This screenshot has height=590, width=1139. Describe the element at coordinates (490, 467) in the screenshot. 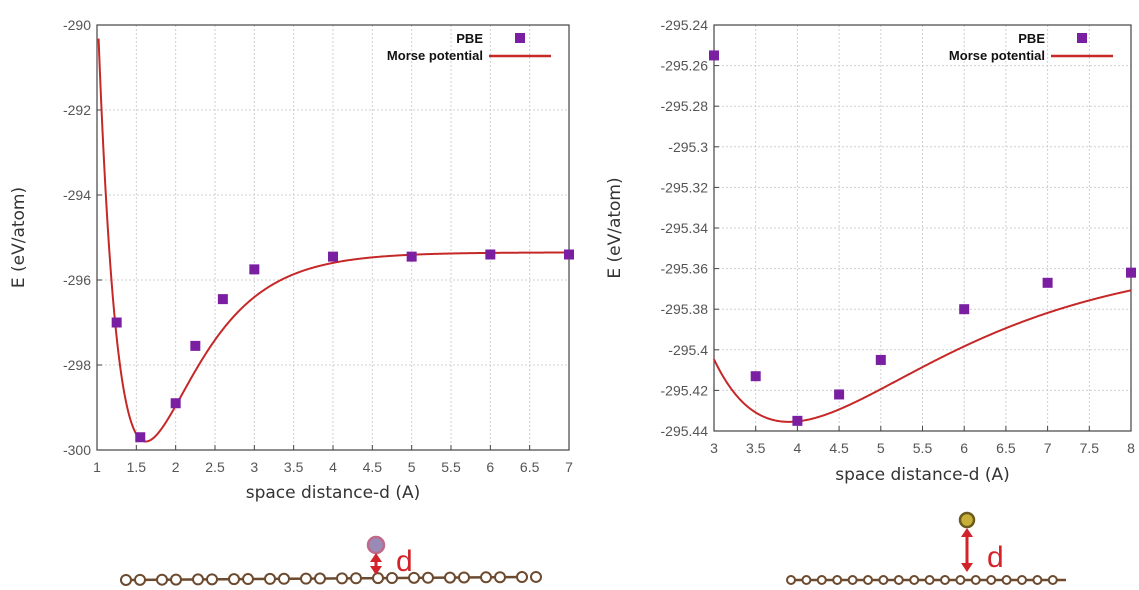

I see `x-tick-label: 6` at that location.